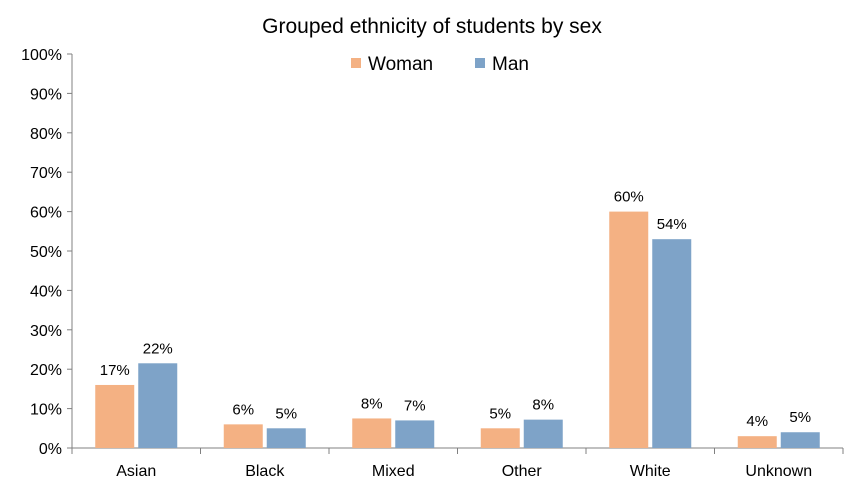 Image resolution: width=845 pixels, height=485 pixels. Describe the element at coordinates (46, 134) in the screenshot. I see `y-tick-label: 80%` at that location.